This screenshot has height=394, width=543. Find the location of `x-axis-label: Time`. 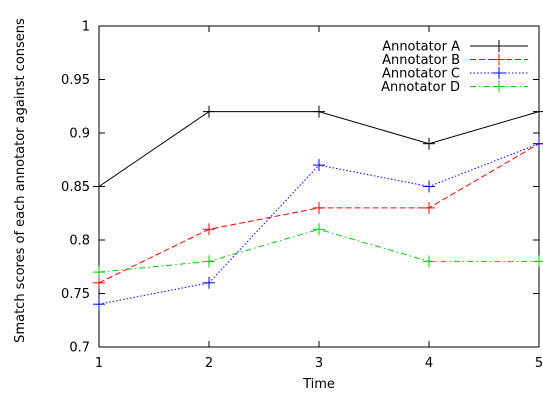

x-axis-label: Time is located at coordinates (318, 384).